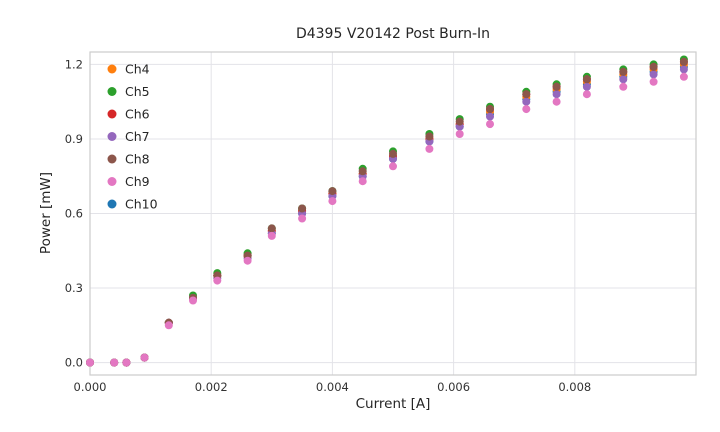 The width and height of the screenshot is (720, 432). I want to click on y-tick-label: 1.2, so click(74, 64).